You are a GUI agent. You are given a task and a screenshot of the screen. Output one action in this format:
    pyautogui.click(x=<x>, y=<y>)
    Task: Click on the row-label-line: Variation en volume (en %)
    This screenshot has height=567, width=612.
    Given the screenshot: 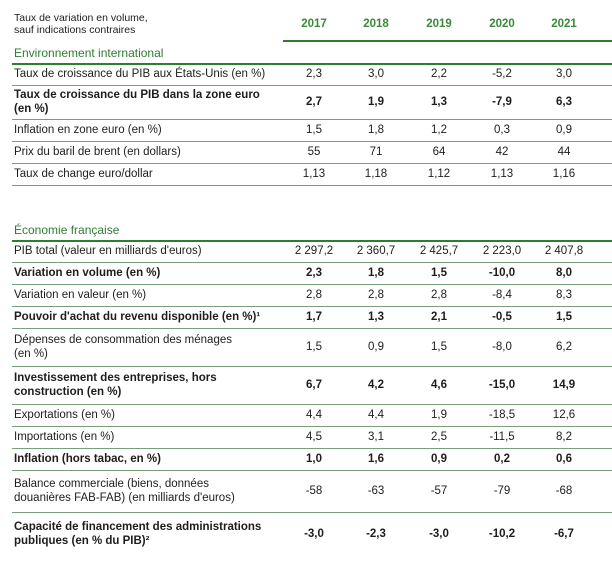 What is the action you would take?
    pyautogui.click(x=87, y=273)
    